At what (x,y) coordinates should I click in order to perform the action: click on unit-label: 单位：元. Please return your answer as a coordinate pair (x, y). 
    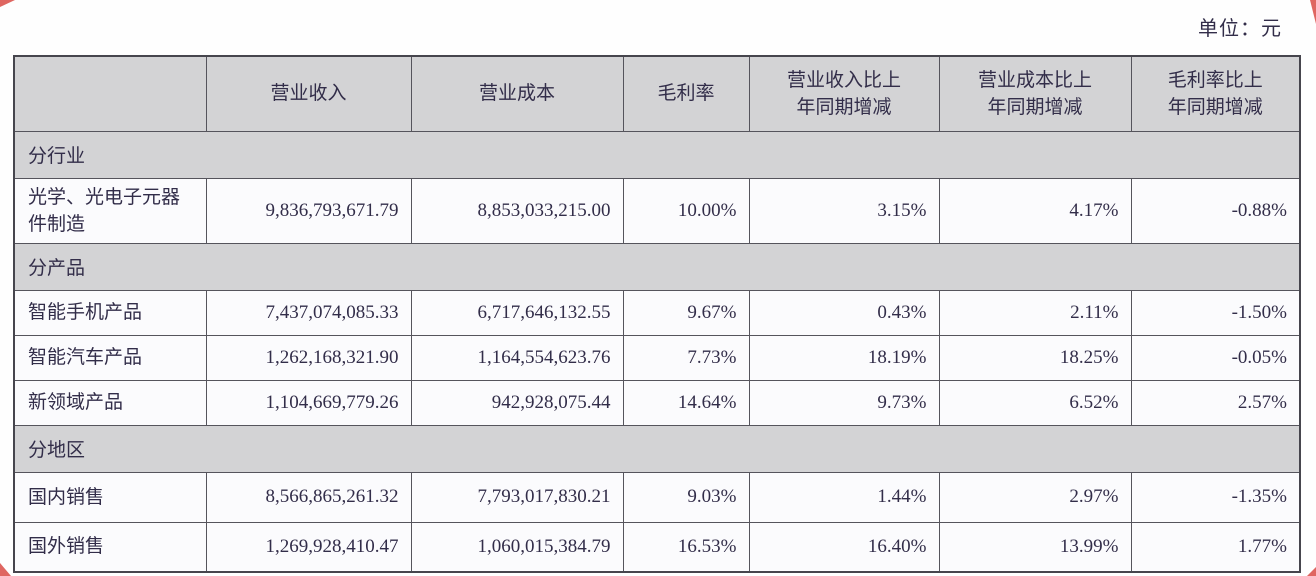
    Looking at the image, I should click on (1240, 29).